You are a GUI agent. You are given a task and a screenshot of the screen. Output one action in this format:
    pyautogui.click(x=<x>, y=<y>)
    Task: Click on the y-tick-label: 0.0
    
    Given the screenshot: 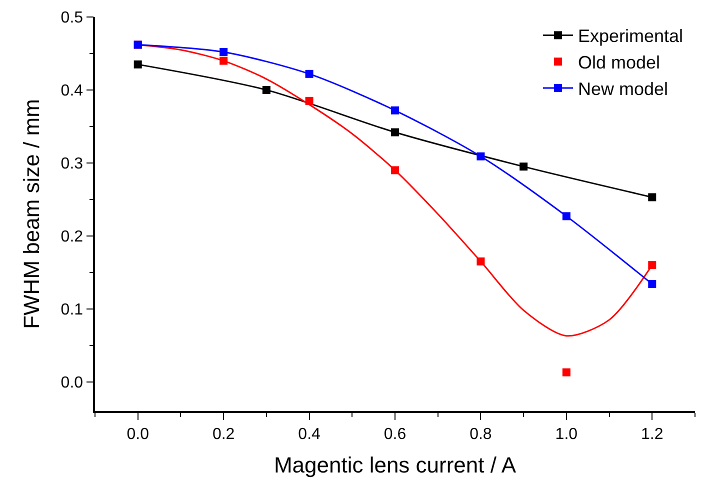 What is the action you would take?
    pyautogui.click(x=72, y=383)
    